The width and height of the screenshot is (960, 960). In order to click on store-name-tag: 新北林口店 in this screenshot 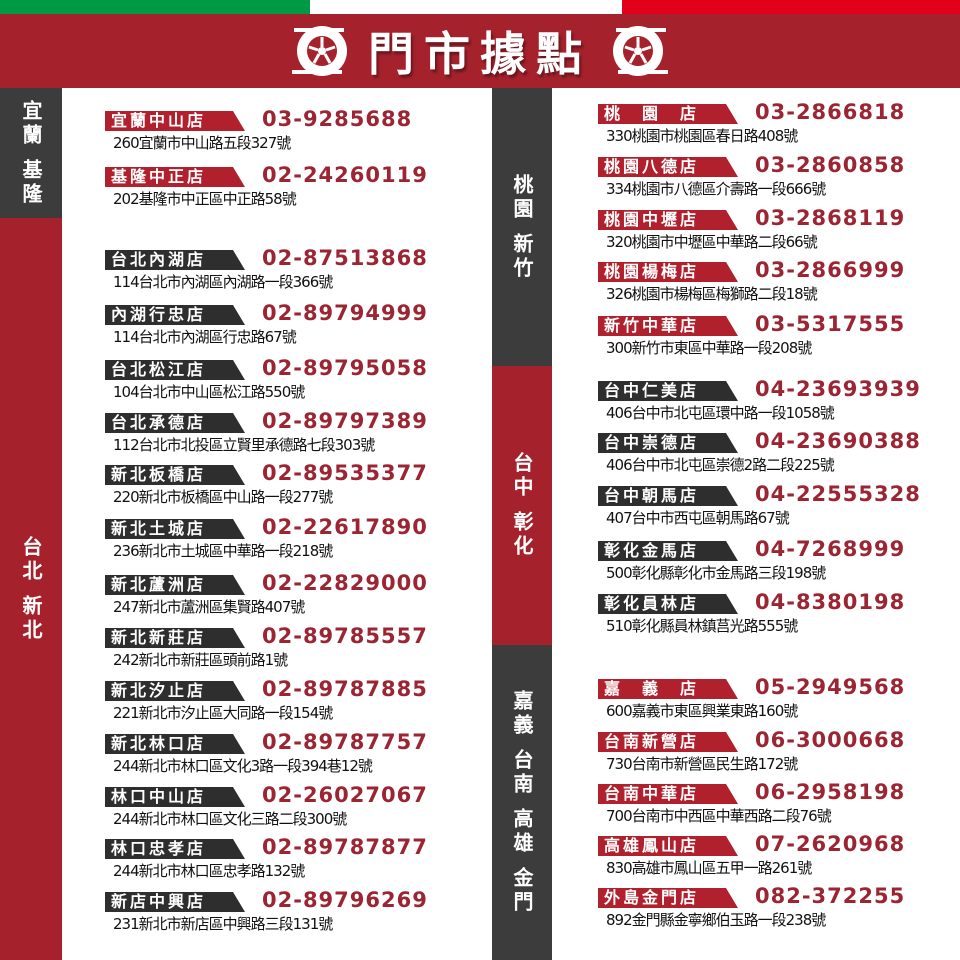, I will do `click(175, 744)`.